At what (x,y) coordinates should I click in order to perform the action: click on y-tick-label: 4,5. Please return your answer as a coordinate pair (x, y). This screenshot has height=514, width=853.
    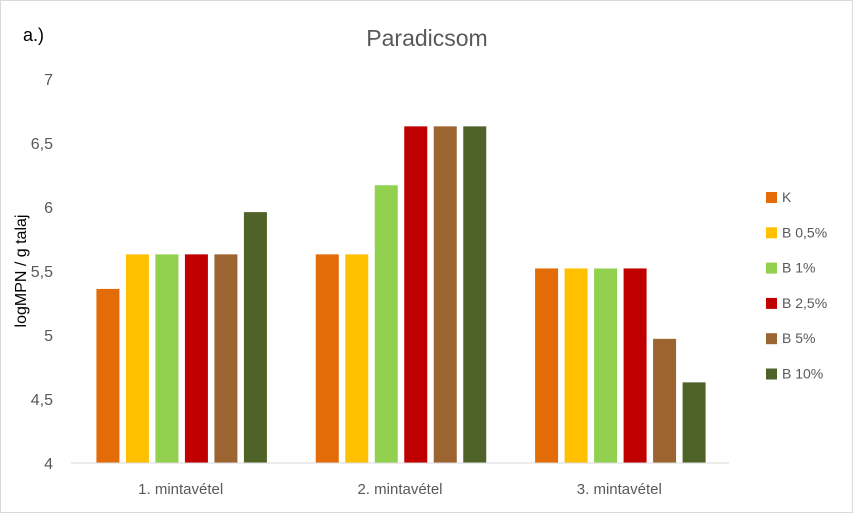
    Looking at the image, I should click on (42, 400).